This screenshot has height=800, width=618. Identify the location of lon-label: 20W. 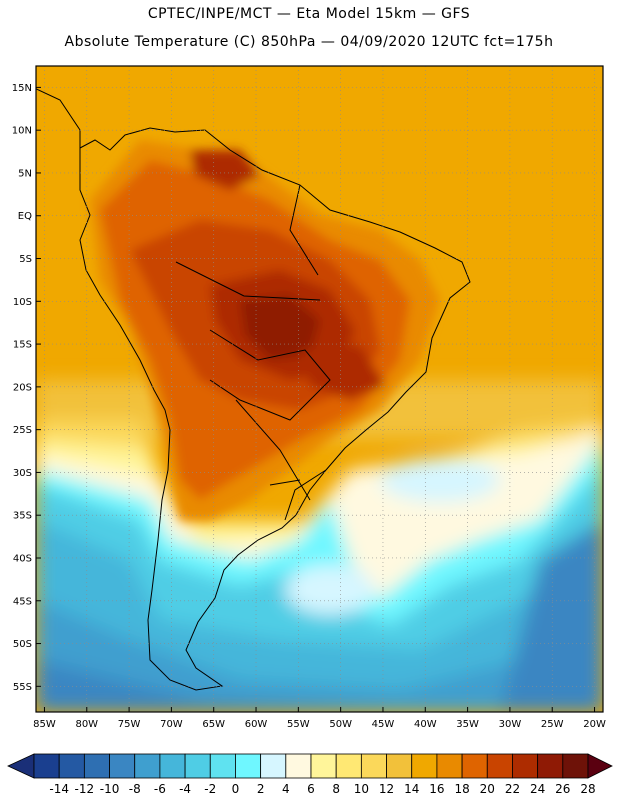
(594, 724).